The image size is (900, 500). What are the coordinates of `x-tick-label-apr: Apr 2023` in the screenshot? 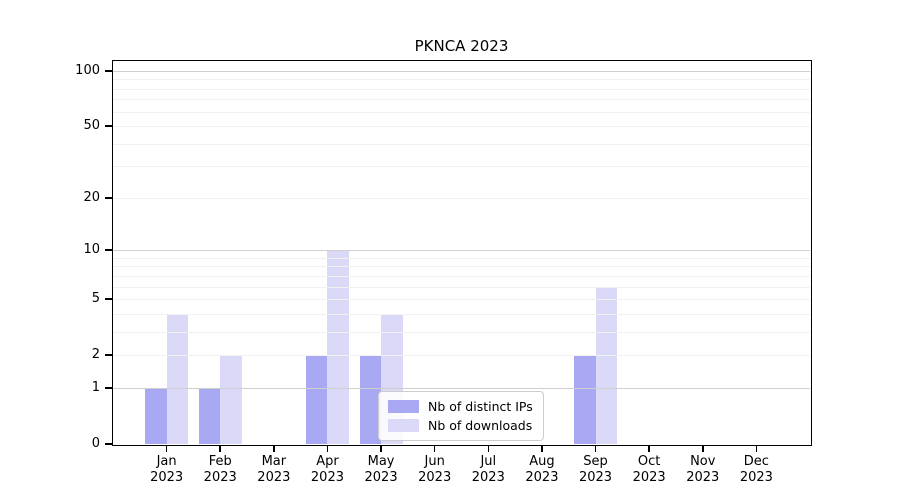 It's located at (327, 469).